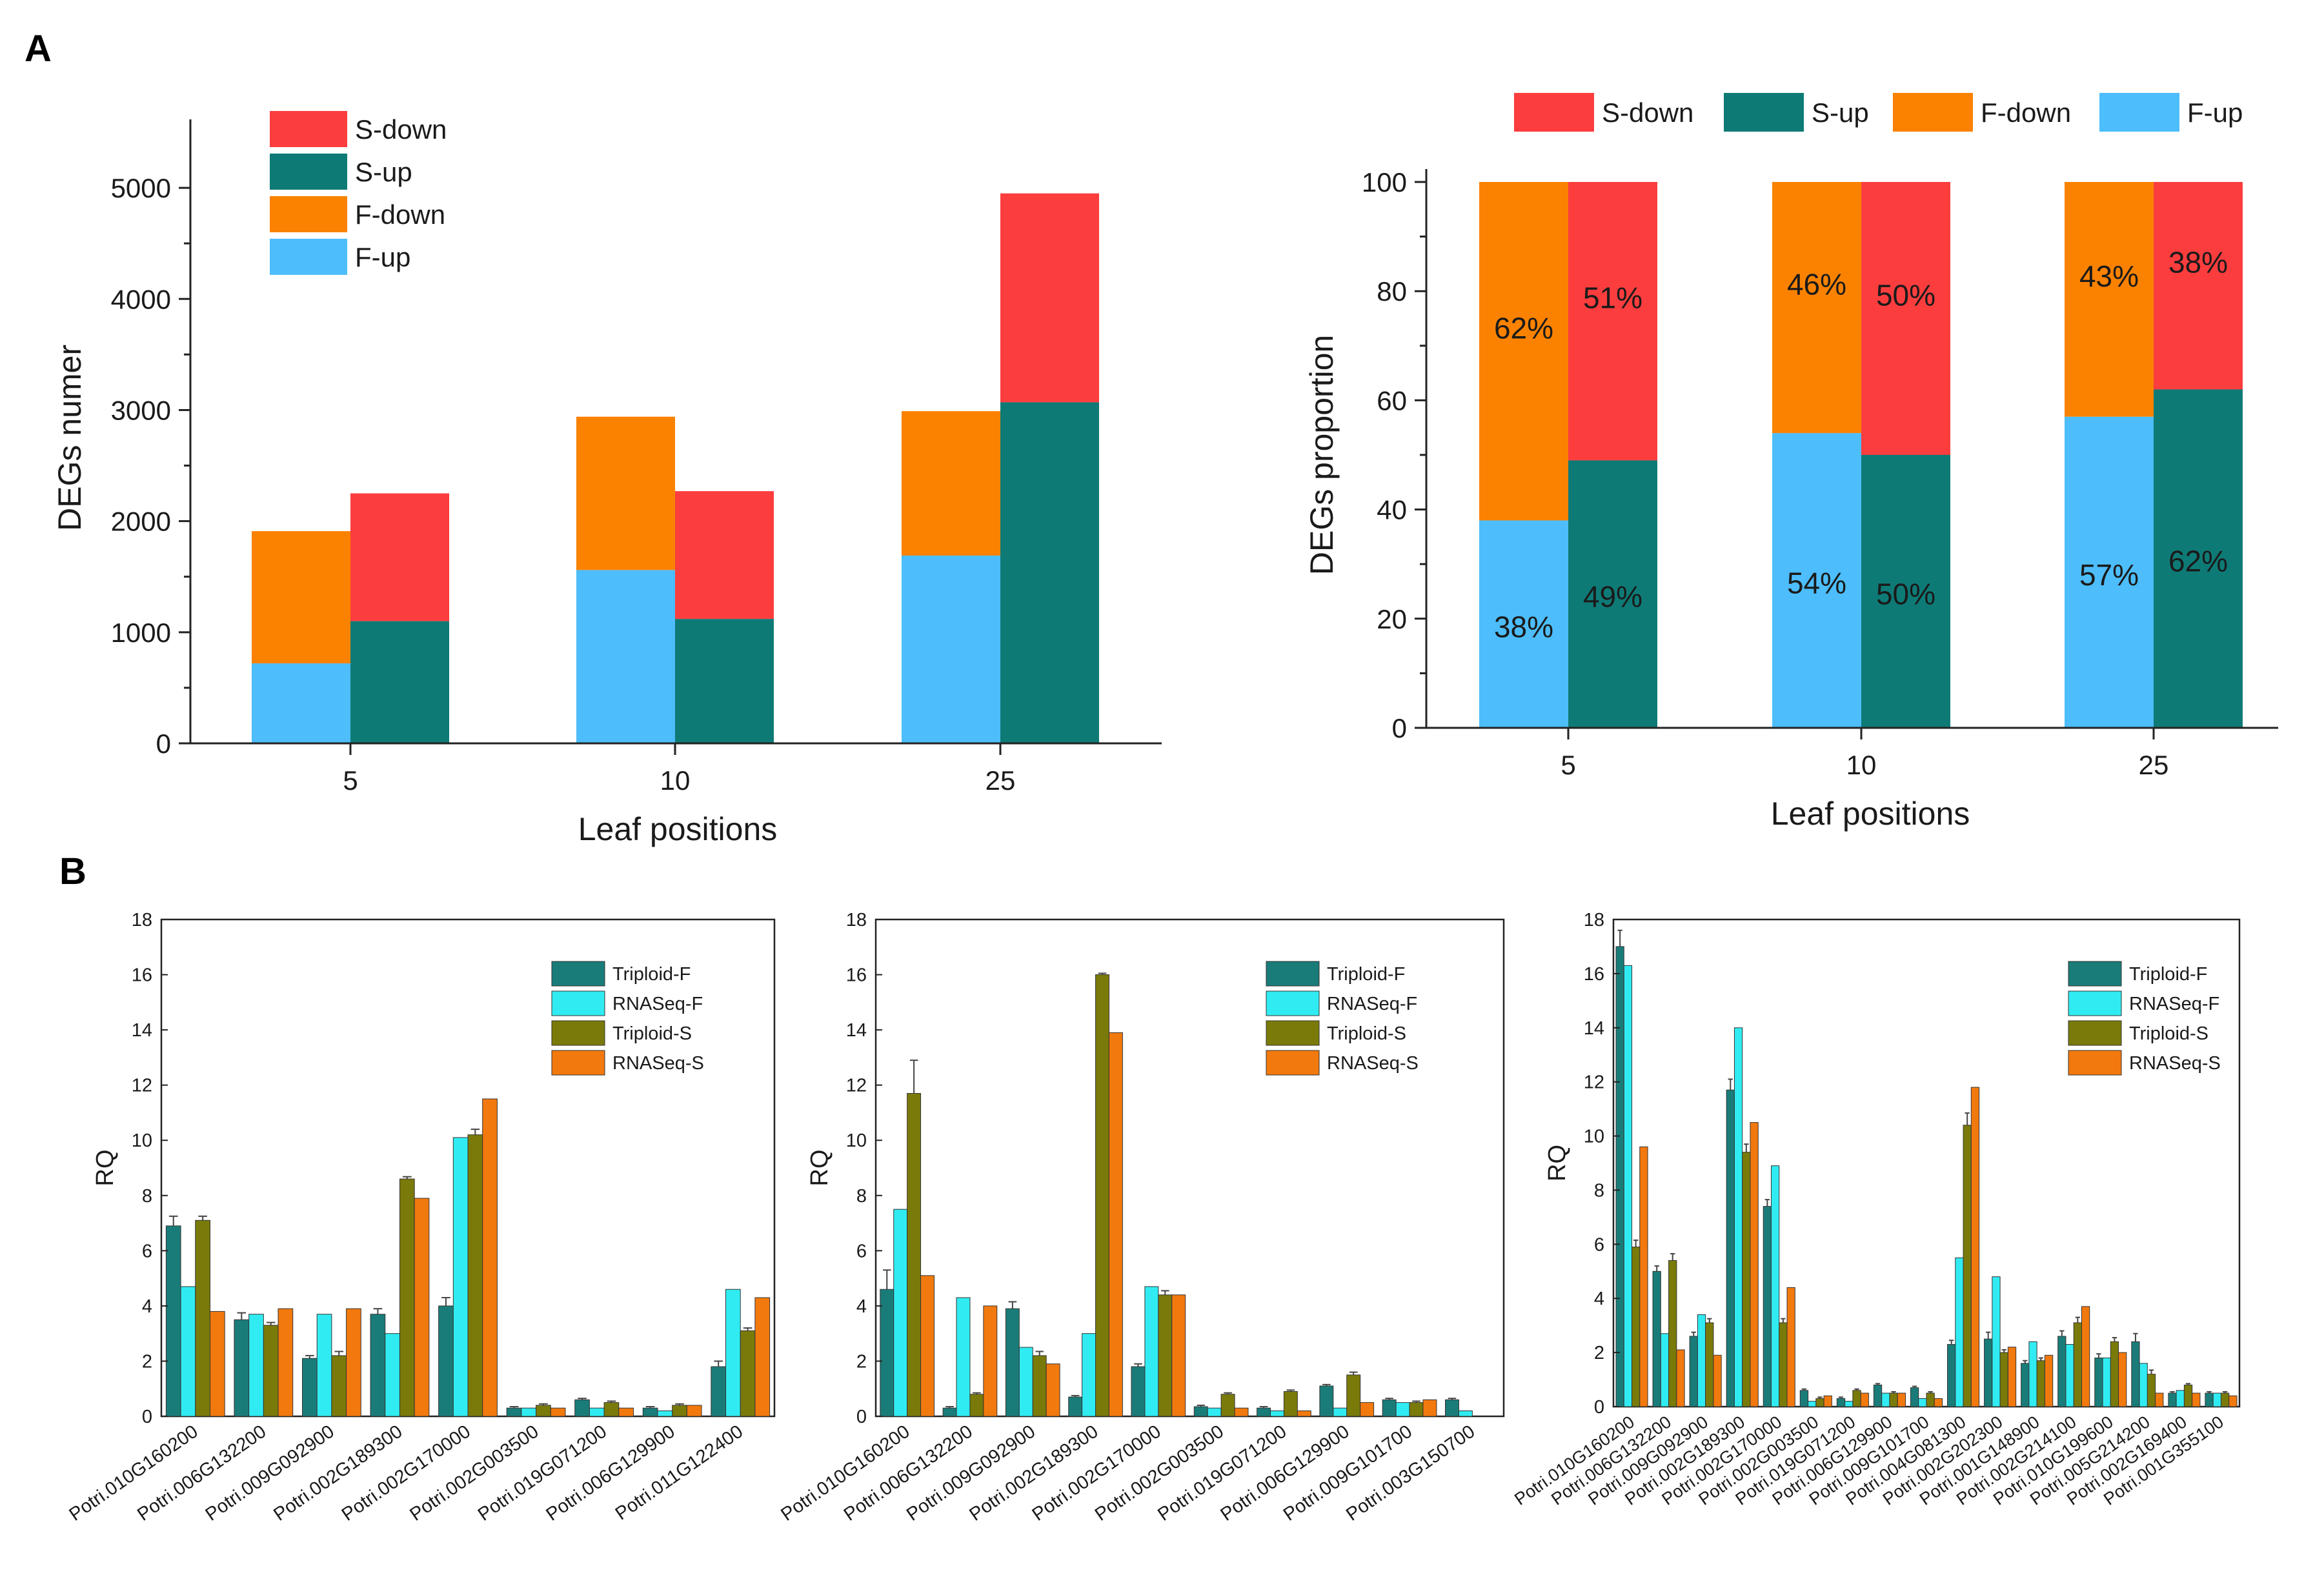 The width and height of the screenshot is (2324, 1577). What do you see at coordinates (1791, 1347) in the screenshot?
I see `bar-rnaseq-s-potri-002g170000` at bounding box center [1791, 1347].